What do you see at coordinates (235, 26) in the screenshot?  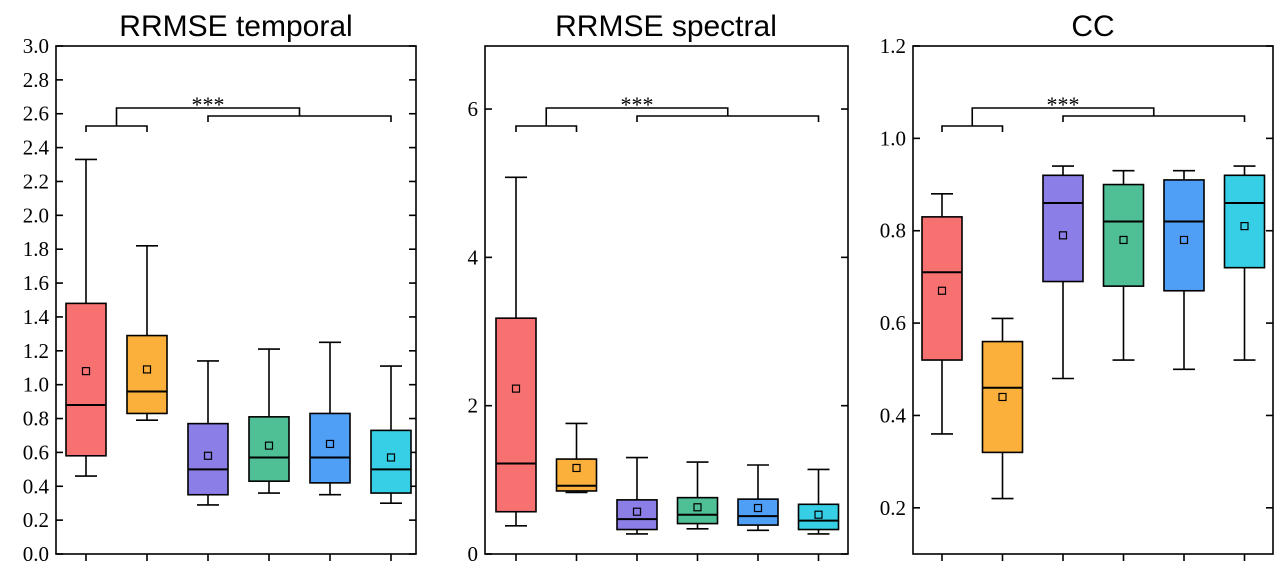 I see `chart-title: RRMSE temporal` at bounding box center [235, 26].